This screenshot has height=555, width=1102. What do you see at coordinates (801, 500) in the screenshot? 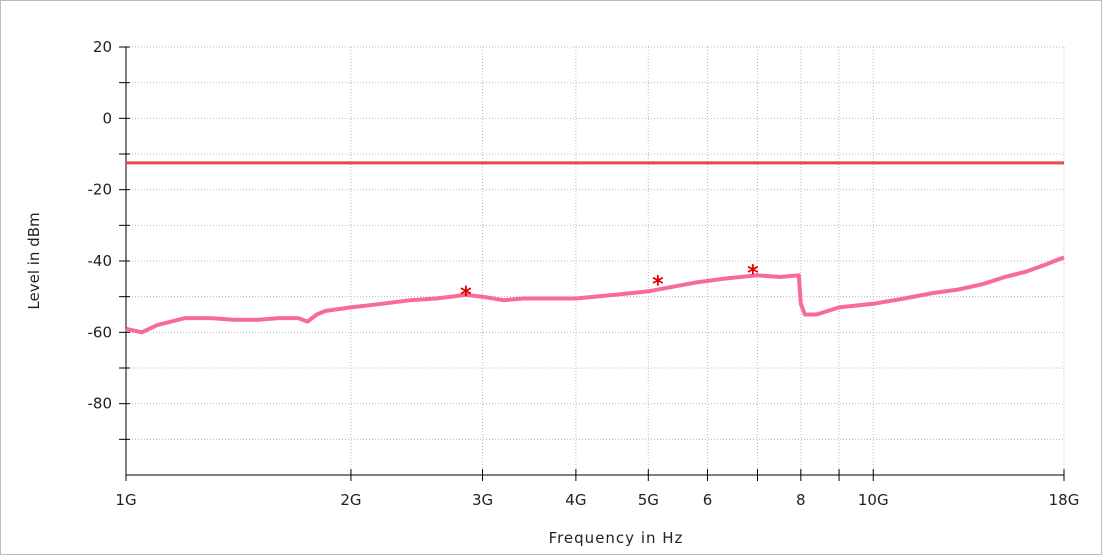
I see `x-tick-label: 8` at bounding box center [801, 500].